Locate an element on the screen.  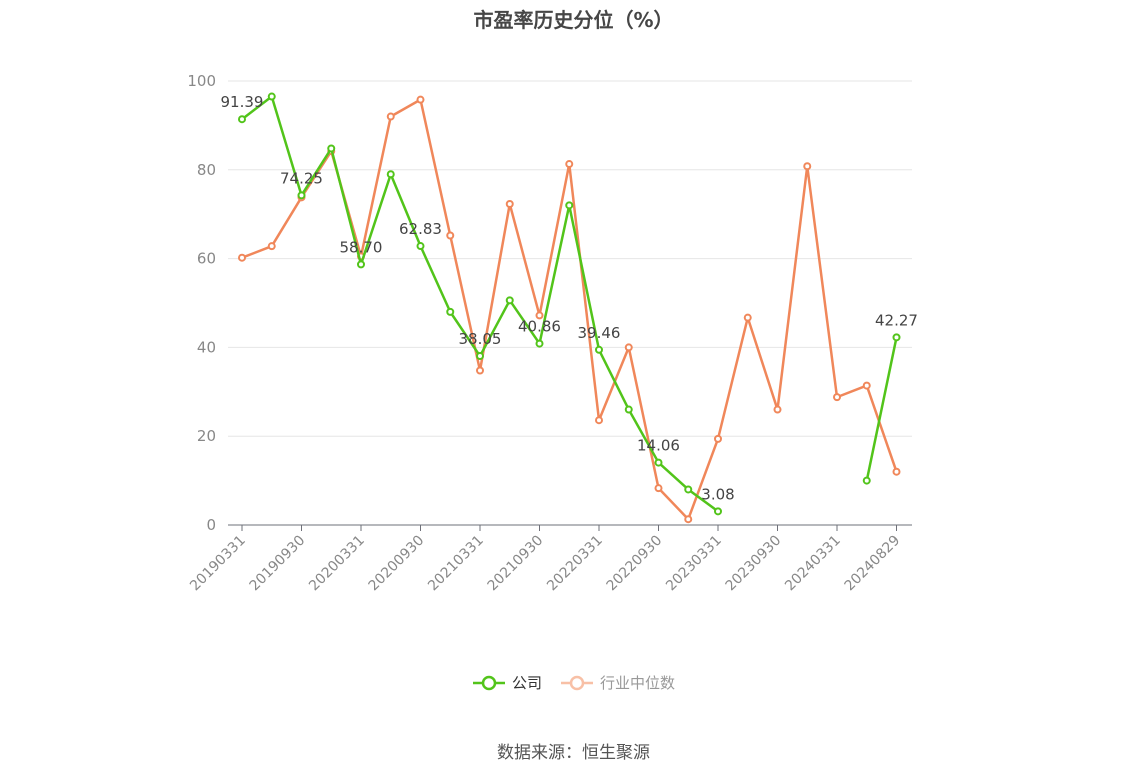
data-label: 74.25 is located at coordinates (301, 178).